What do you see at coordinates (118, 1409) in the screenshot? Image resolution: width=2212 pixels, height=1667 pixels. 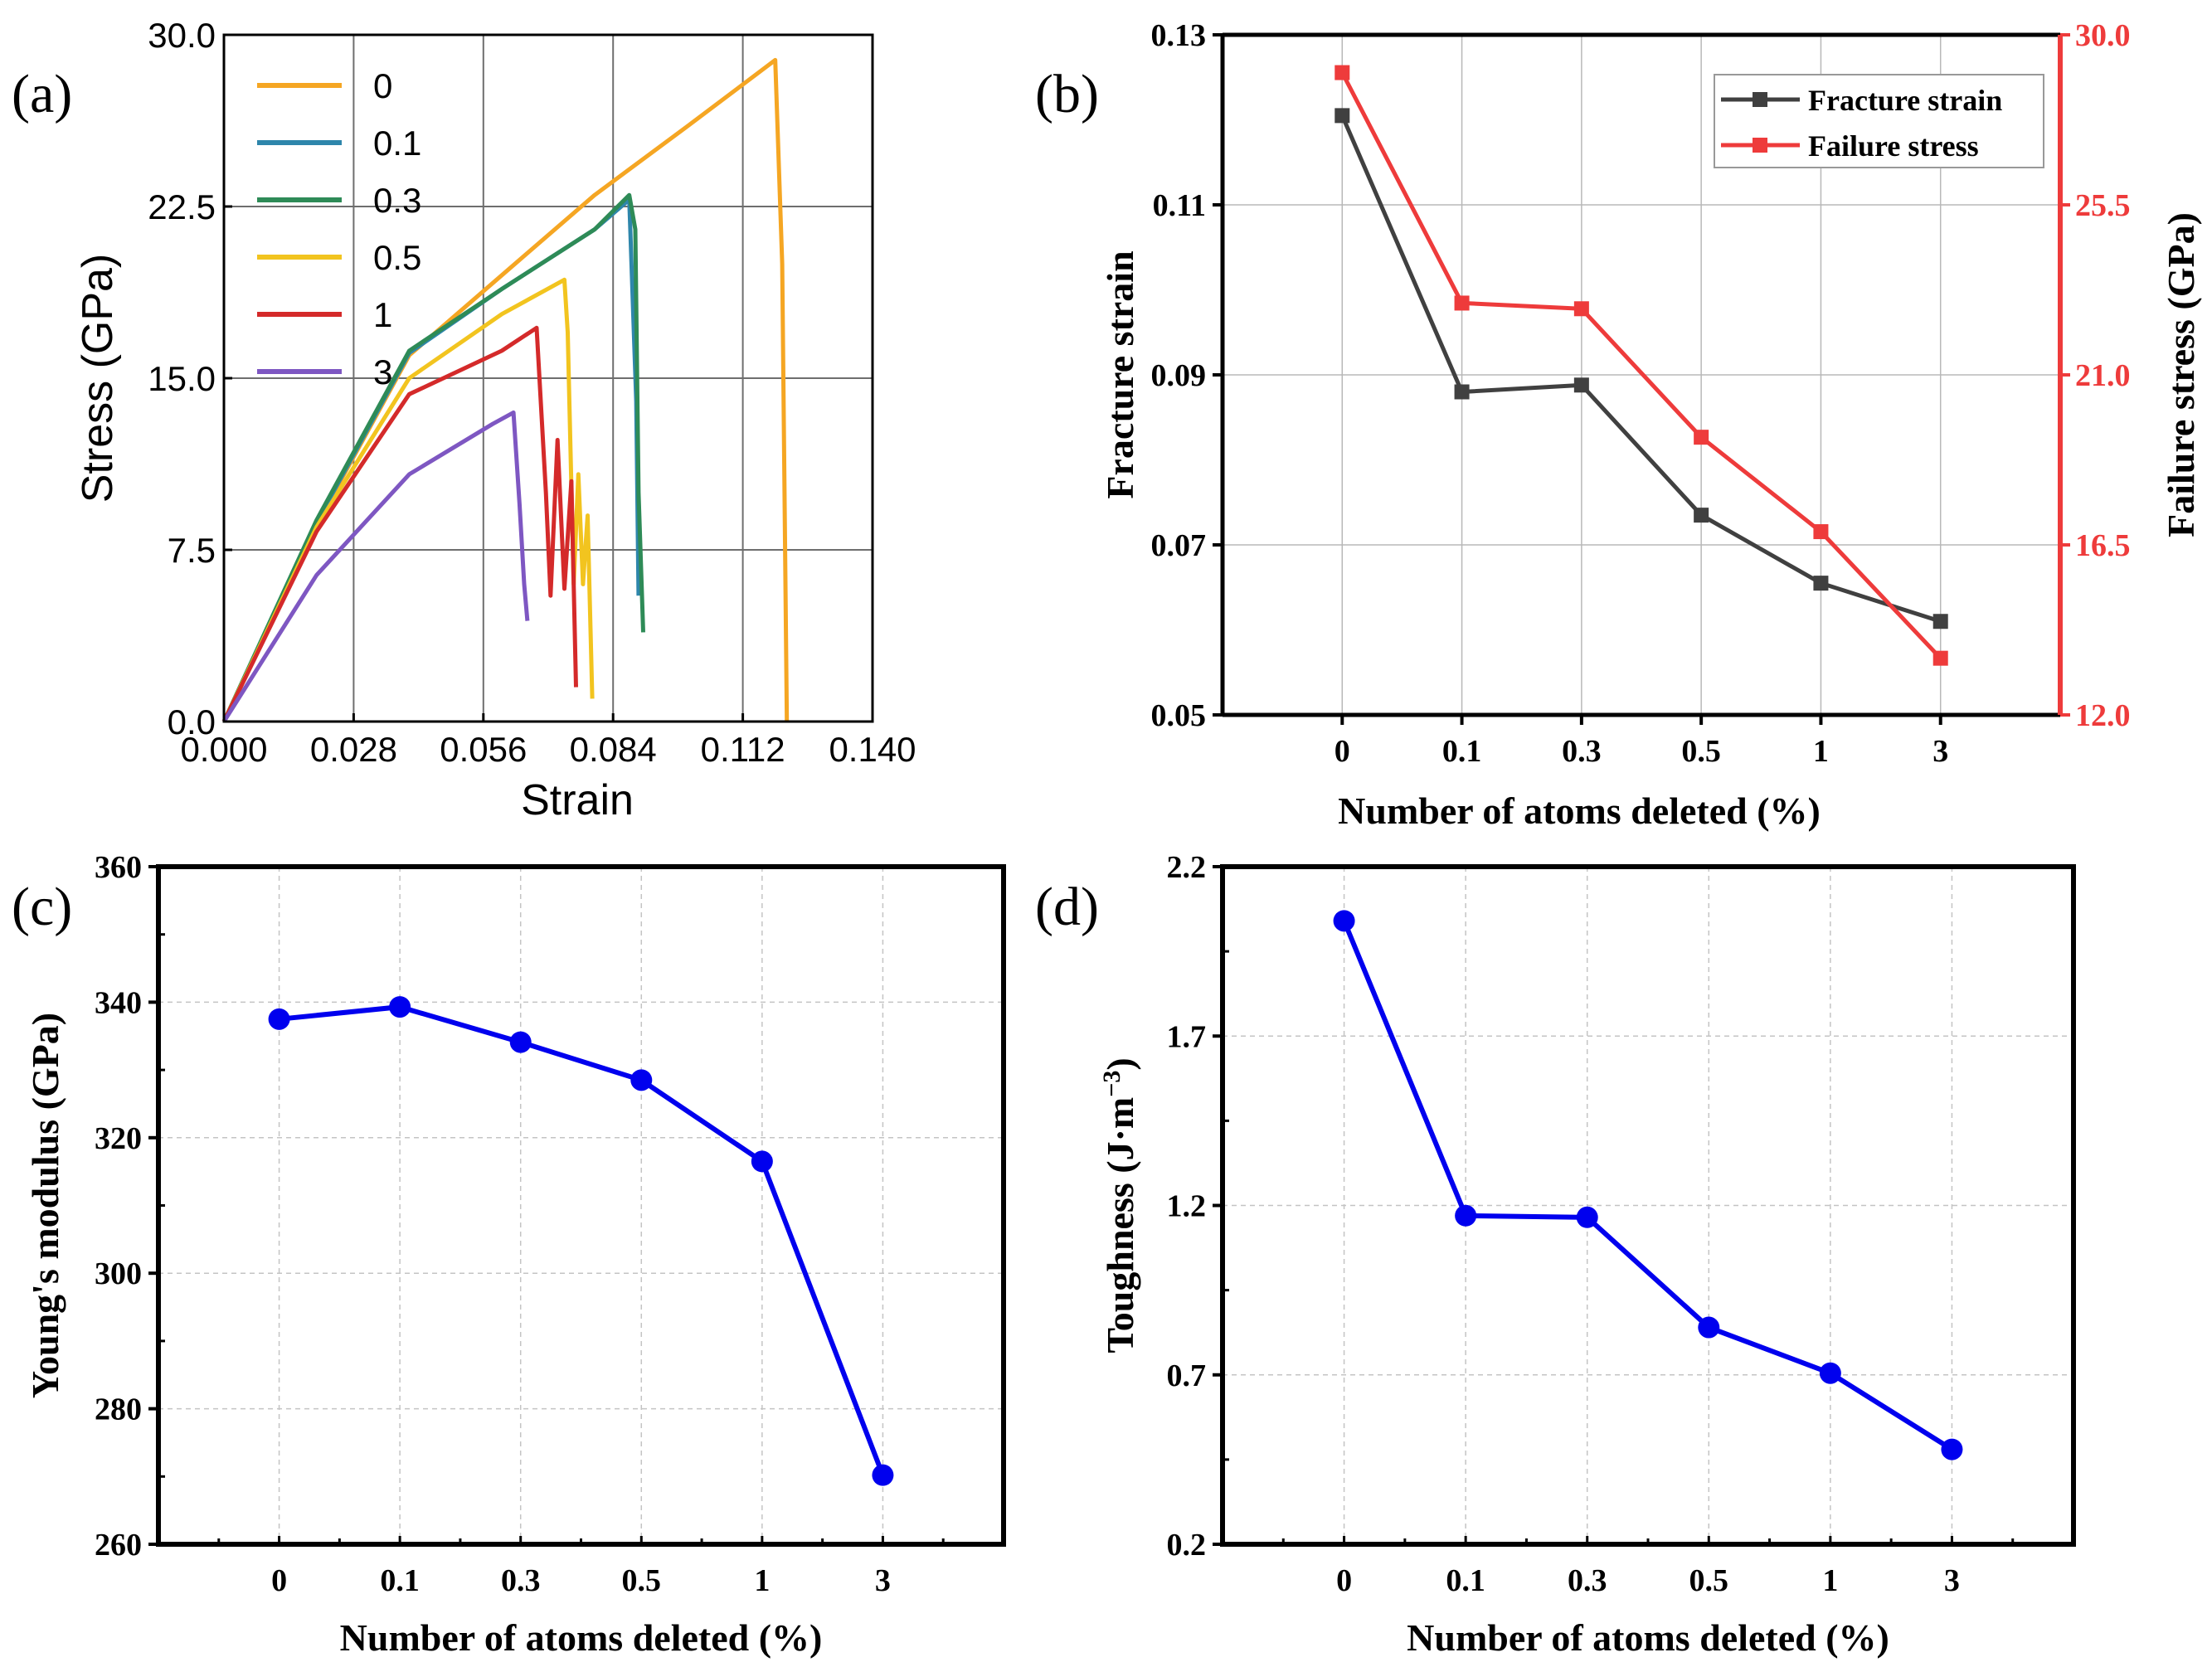 I see `y-tick-label: 280` at bounding box center [118, 1409].